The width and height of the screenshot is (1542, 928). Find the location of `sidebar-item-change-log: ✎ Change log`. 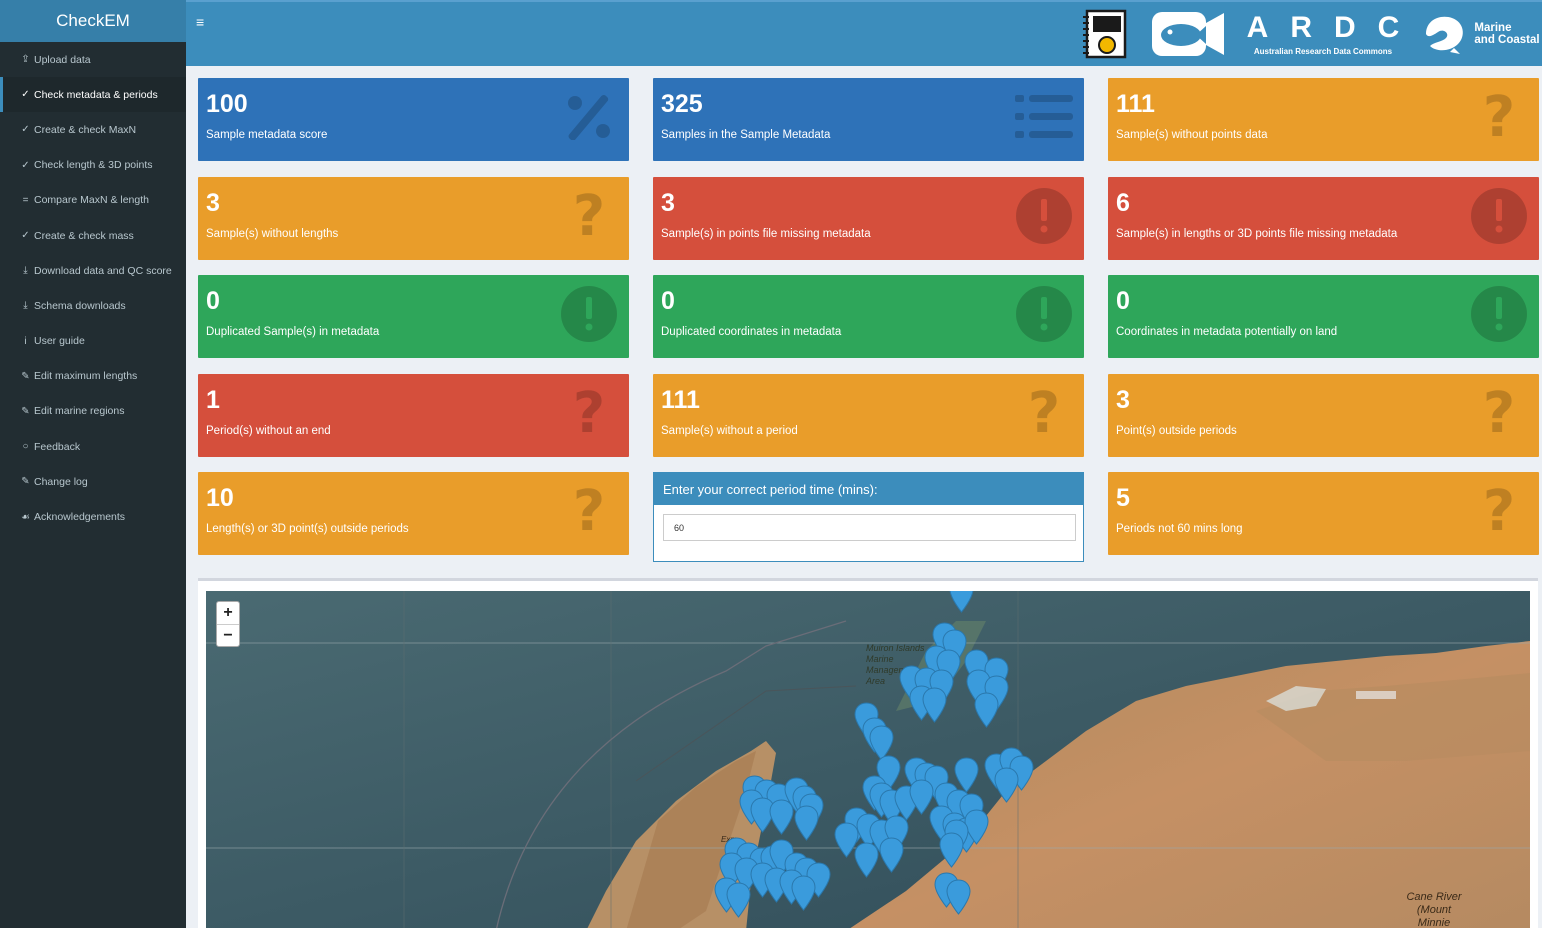

sidebar-item-change-log: ✎ Change log is located at coordinates (93, 481).